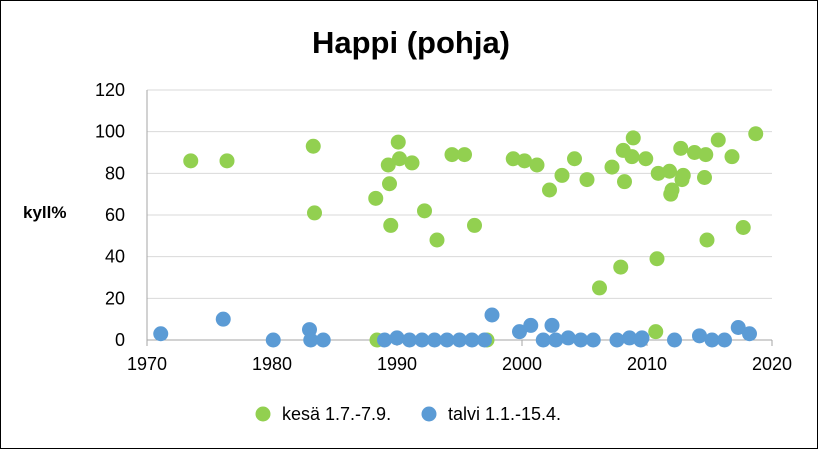  I want to click on x-tick-label: 2000, so click(522, 364).